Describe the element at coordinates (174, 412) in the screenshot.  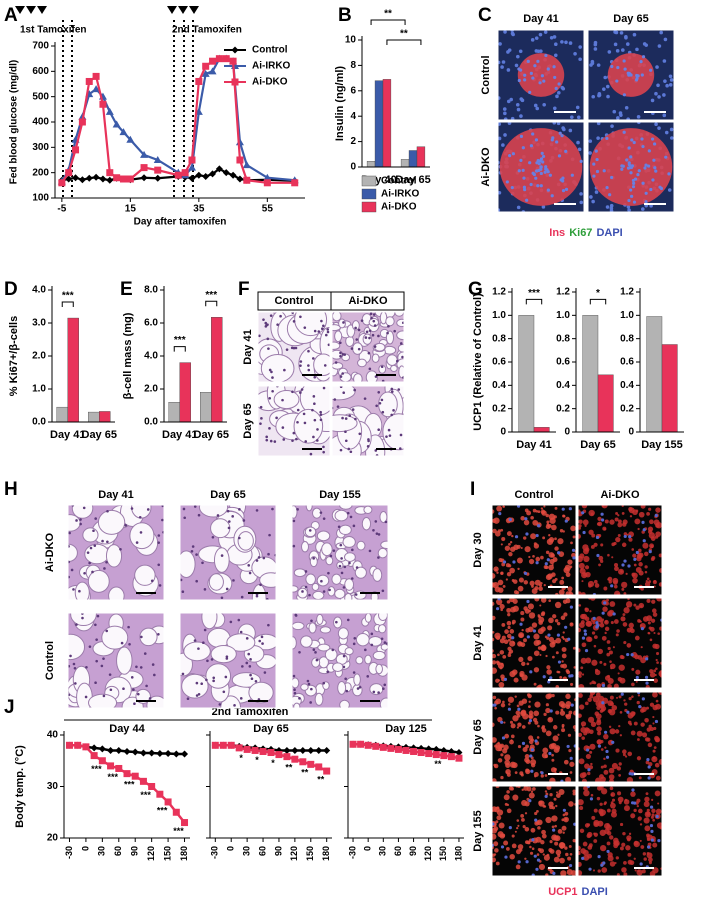
I see `bar` at that location.